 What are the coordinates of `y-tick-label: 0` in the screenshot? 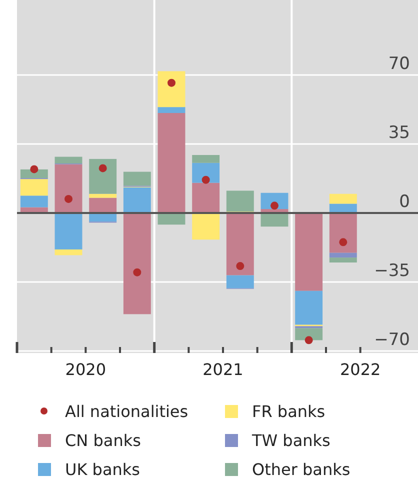 It's located at (404, 202).